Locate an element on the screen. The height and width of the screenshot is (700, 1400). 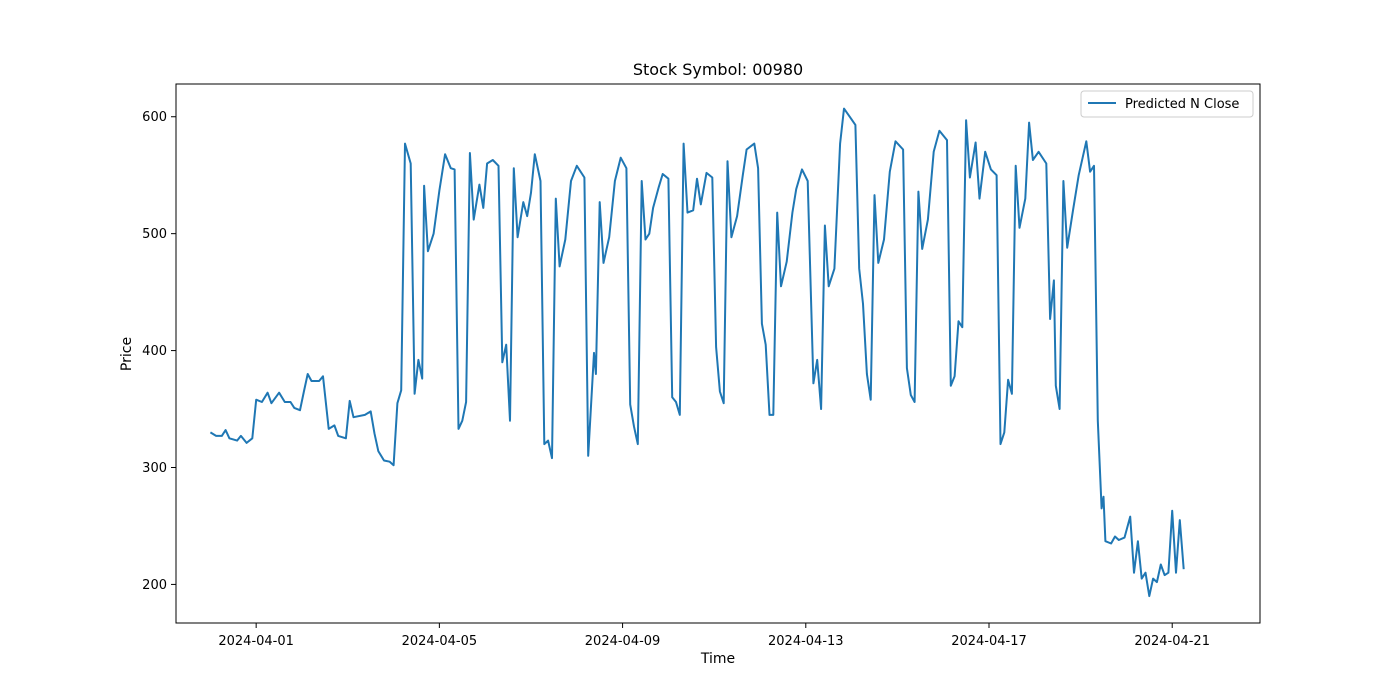
chart-title: Stock Symbol: 00980 is located at coordinates (718, 69).